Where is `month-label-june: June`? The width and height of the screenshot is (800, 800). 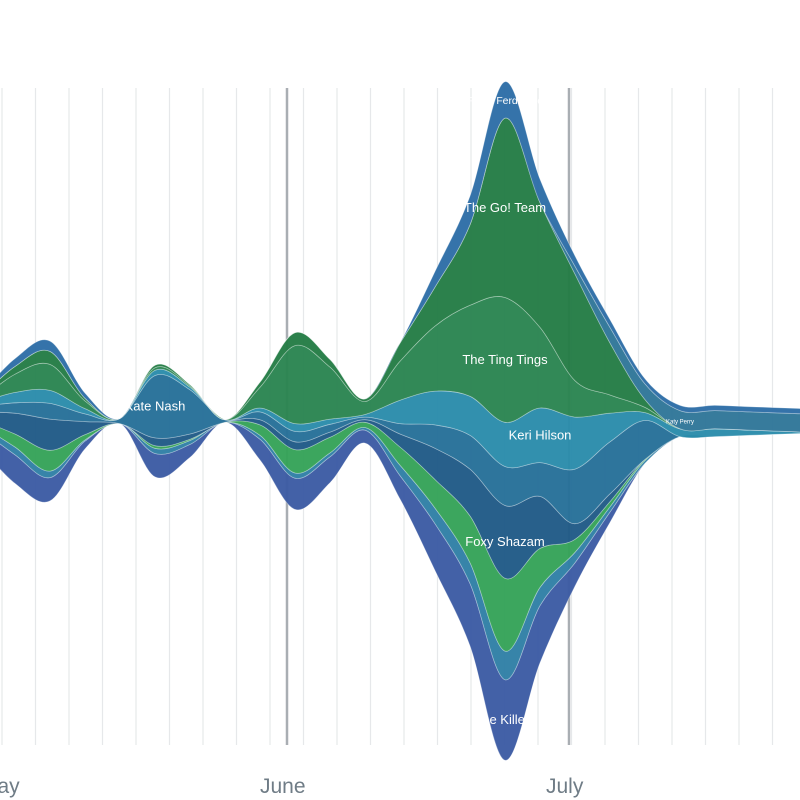
month-label-june: June is located at coordinates (283, 786).